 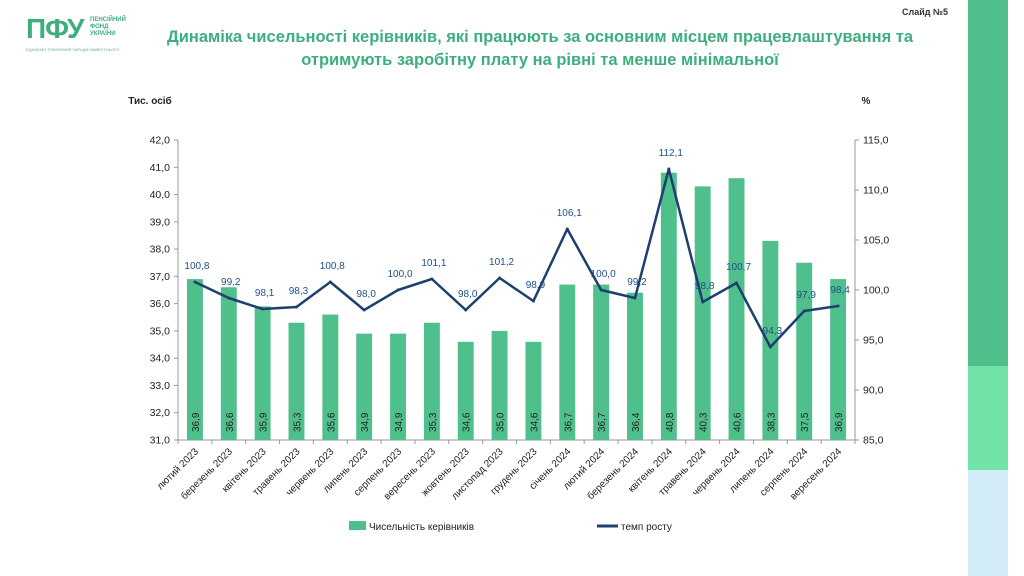 What do you see at coordinates (988, 183) in the screenshot?
I see `side-stripe-top` at bounding box center [988, 183].